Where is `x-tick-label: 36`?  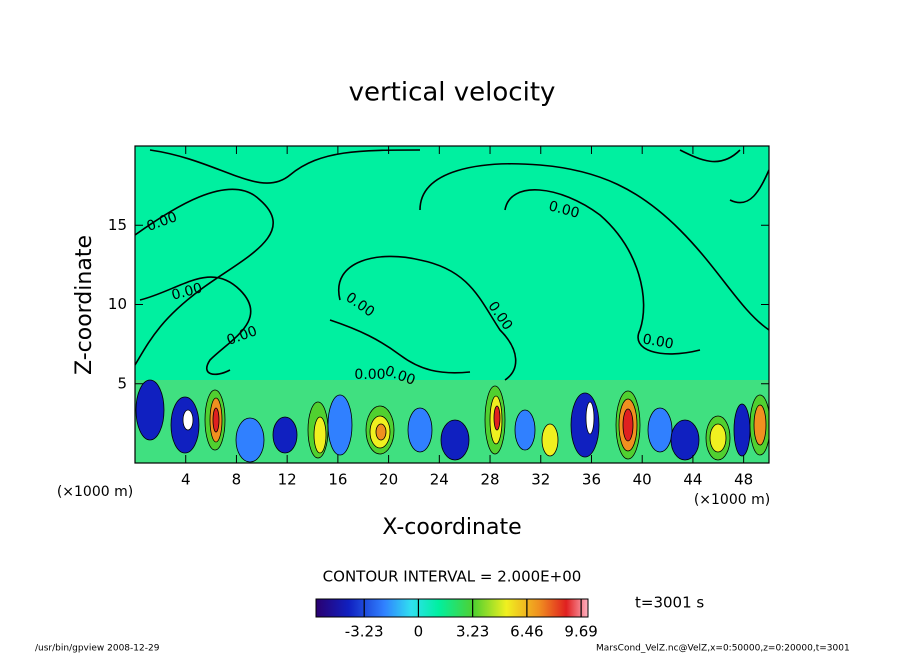
x-tick-label: 36 is located at coordinates (591, 480).